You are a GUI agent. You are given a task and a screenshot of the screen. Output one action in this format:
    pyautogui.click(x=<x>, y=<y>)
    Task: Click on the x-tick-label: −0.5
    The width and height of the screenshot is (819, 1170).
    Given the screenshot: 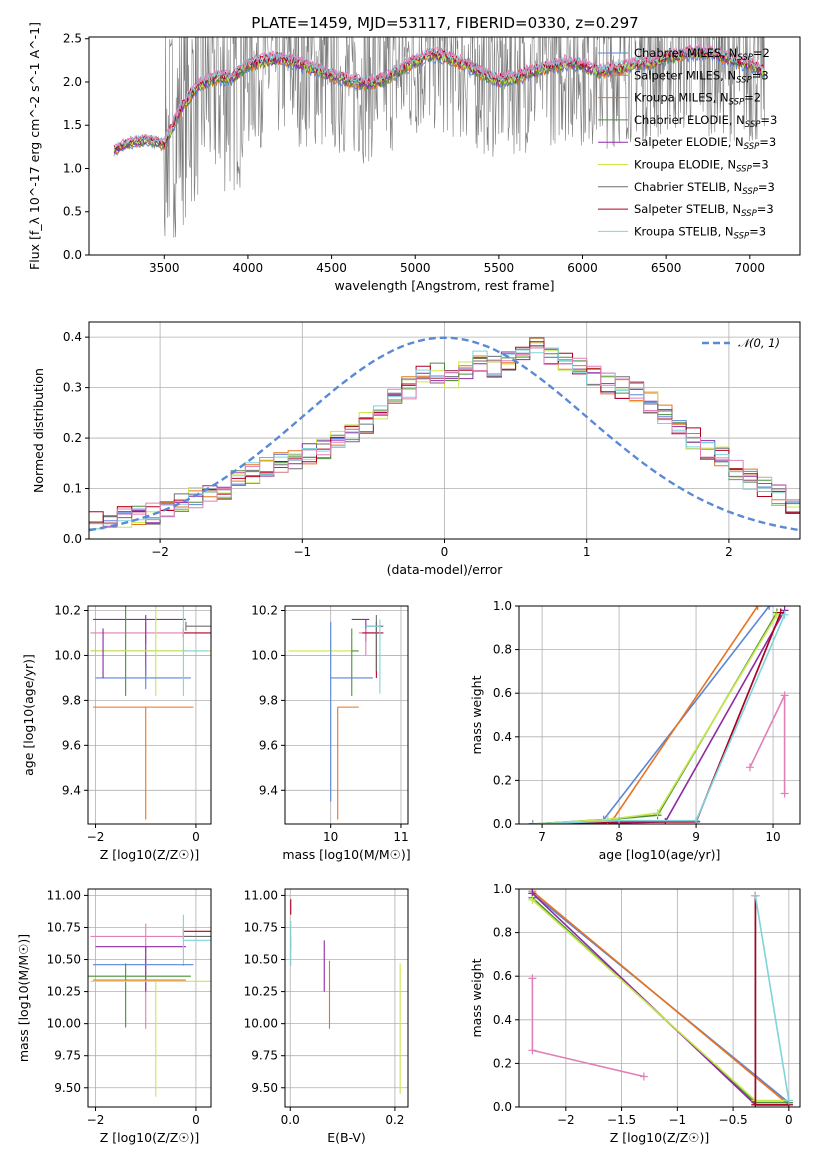 What is the action you would take?
    pyautogui.click(x=733, y=1120)
    